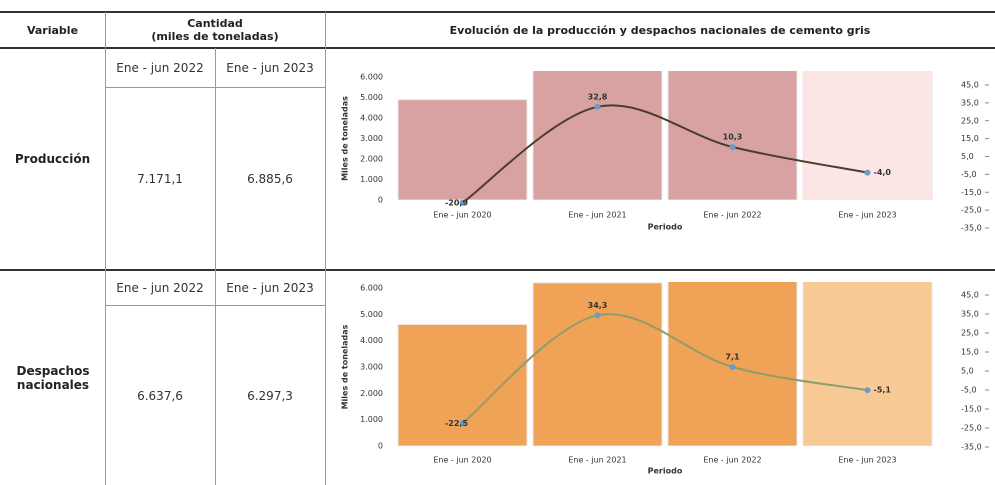  Describe the element at coordinates (883, 390) in the screenshot. I see `data-label: -5,1` at that location.